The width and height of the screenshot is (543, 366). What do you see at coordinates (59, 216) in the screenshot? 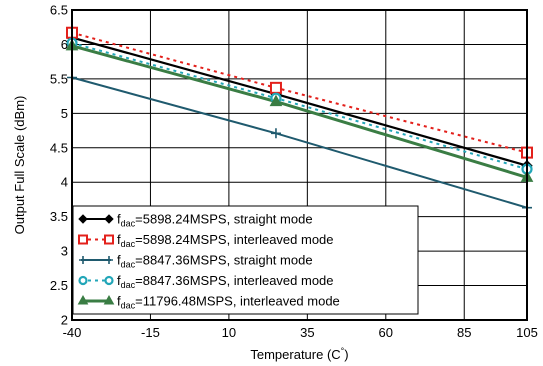
I see `y-tick-label: 3.5` at bounding box center [59, 216].